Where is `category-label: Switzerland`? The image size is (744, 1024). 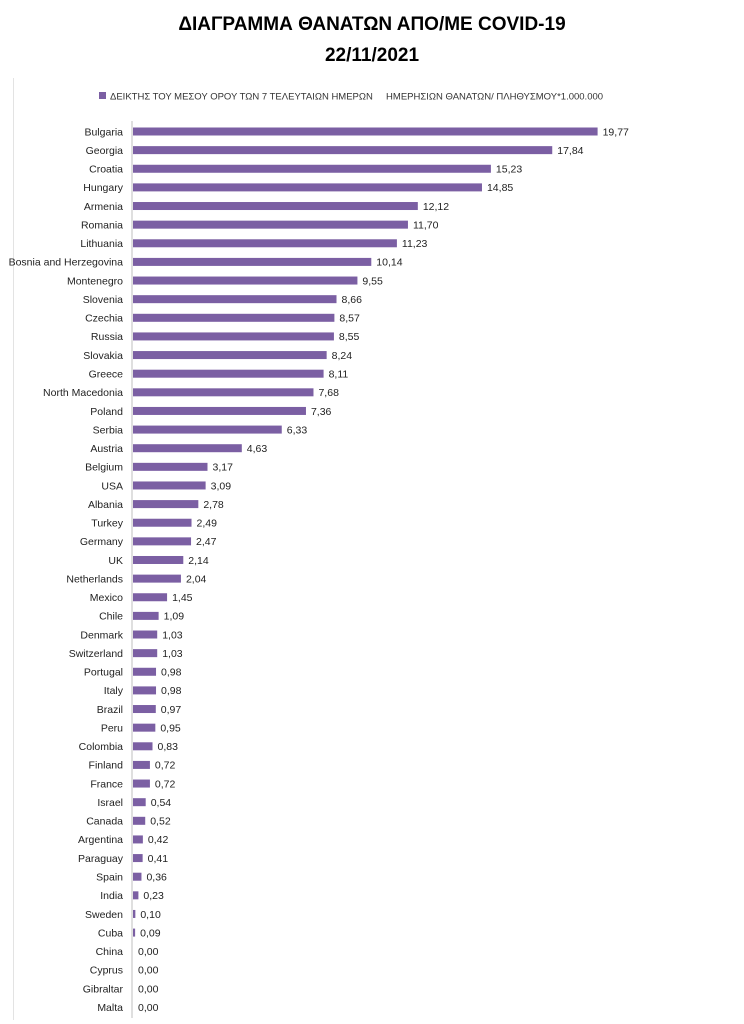 category-label: Switzerland is located at coordinates (96, 654).